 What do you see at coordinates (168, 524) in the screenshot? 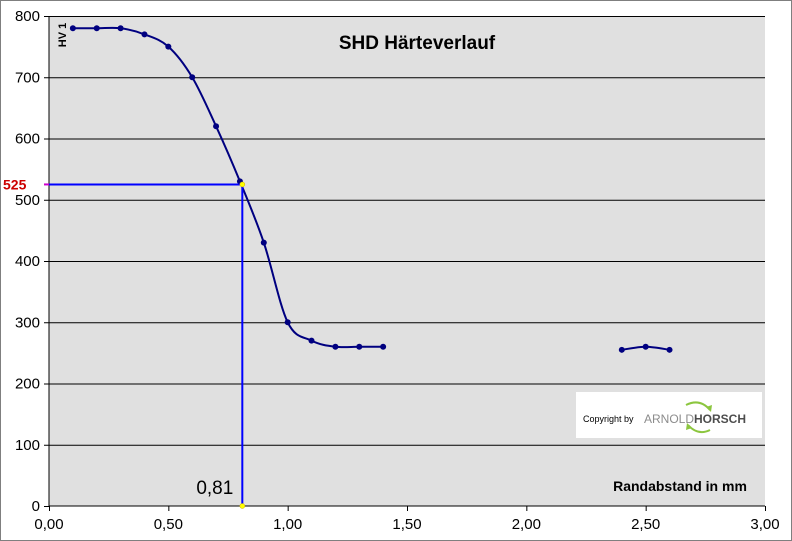
I see `x-tick-label: 0,50` at bounding box center [168, 524].